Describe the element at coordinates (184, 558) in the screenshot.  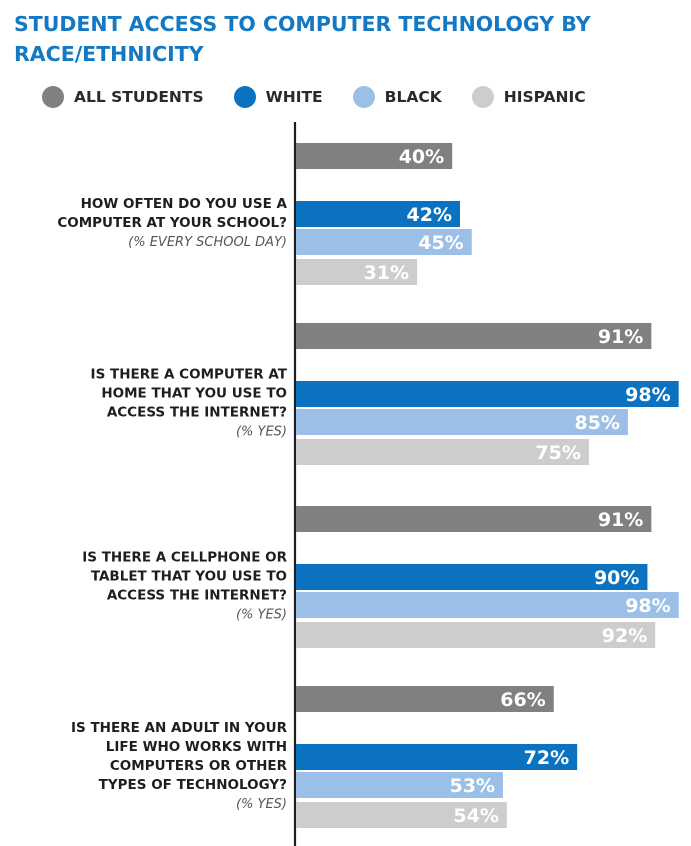
I see `question-3-line-1: IS THERE A CELLPHONE OR` at that location.